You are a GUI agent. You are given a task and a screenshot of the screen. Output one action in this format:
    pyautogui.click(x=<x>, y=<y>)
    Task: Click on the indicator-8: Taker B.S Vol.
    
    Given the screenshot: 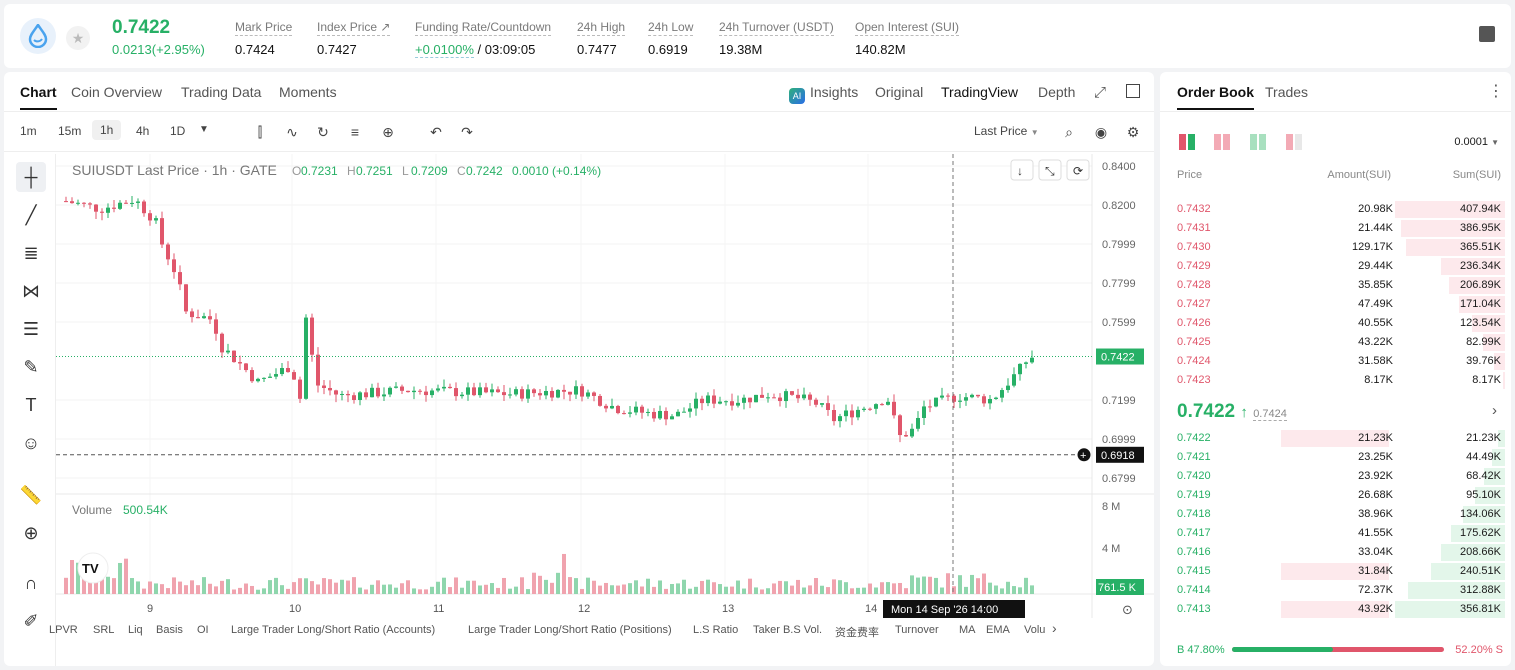 What is the action you would take?
    pyautogui.click(x=788, y=630)
    